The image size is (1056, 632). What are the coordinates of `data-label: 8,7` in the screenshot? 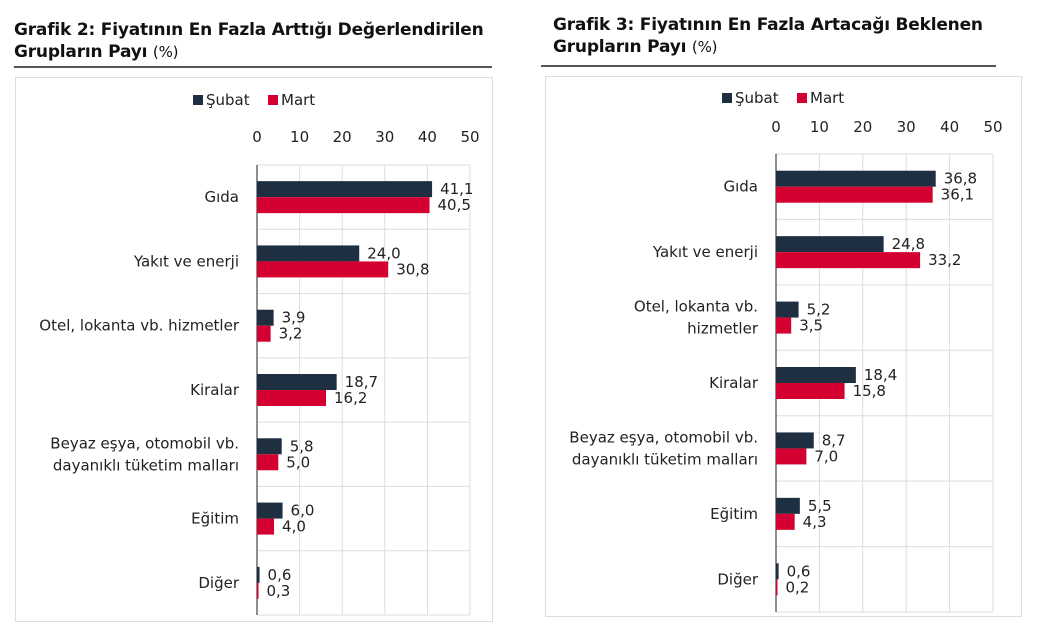 It's located at (834, 440).